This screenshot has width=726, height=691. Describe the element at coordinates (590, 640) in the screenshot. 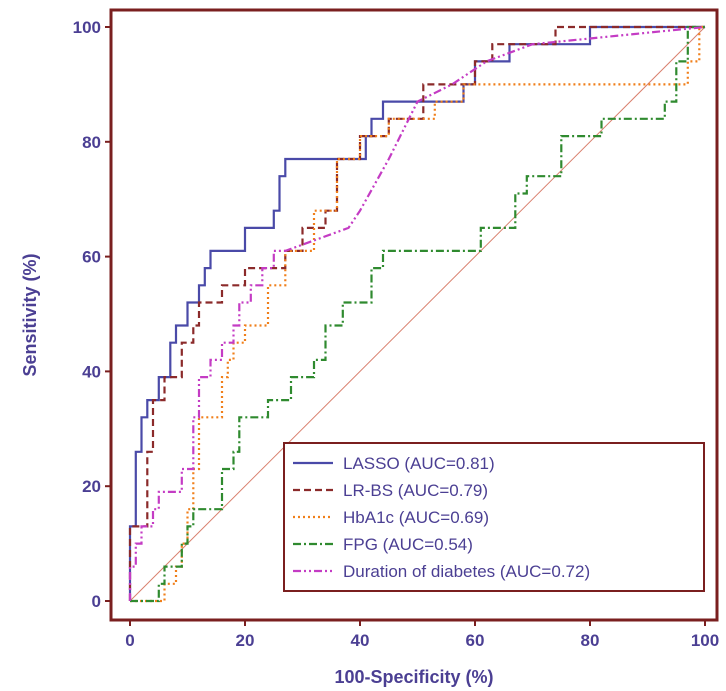

I see `x-tick-label: 80` at that location.